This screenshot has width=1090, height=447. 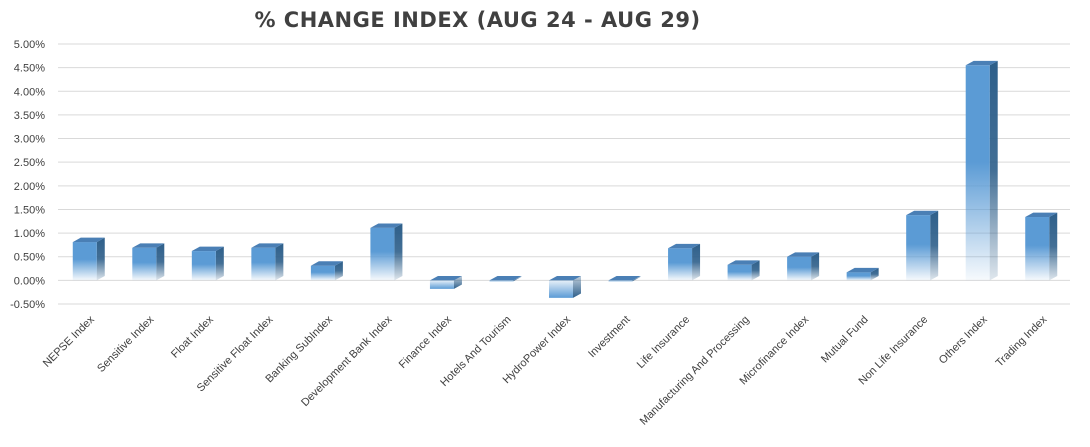 What do you see at coordinates (845, 340) in the screenshot?
I see `x-category-label: Mutual Fund` at bounding box center [845, 340].